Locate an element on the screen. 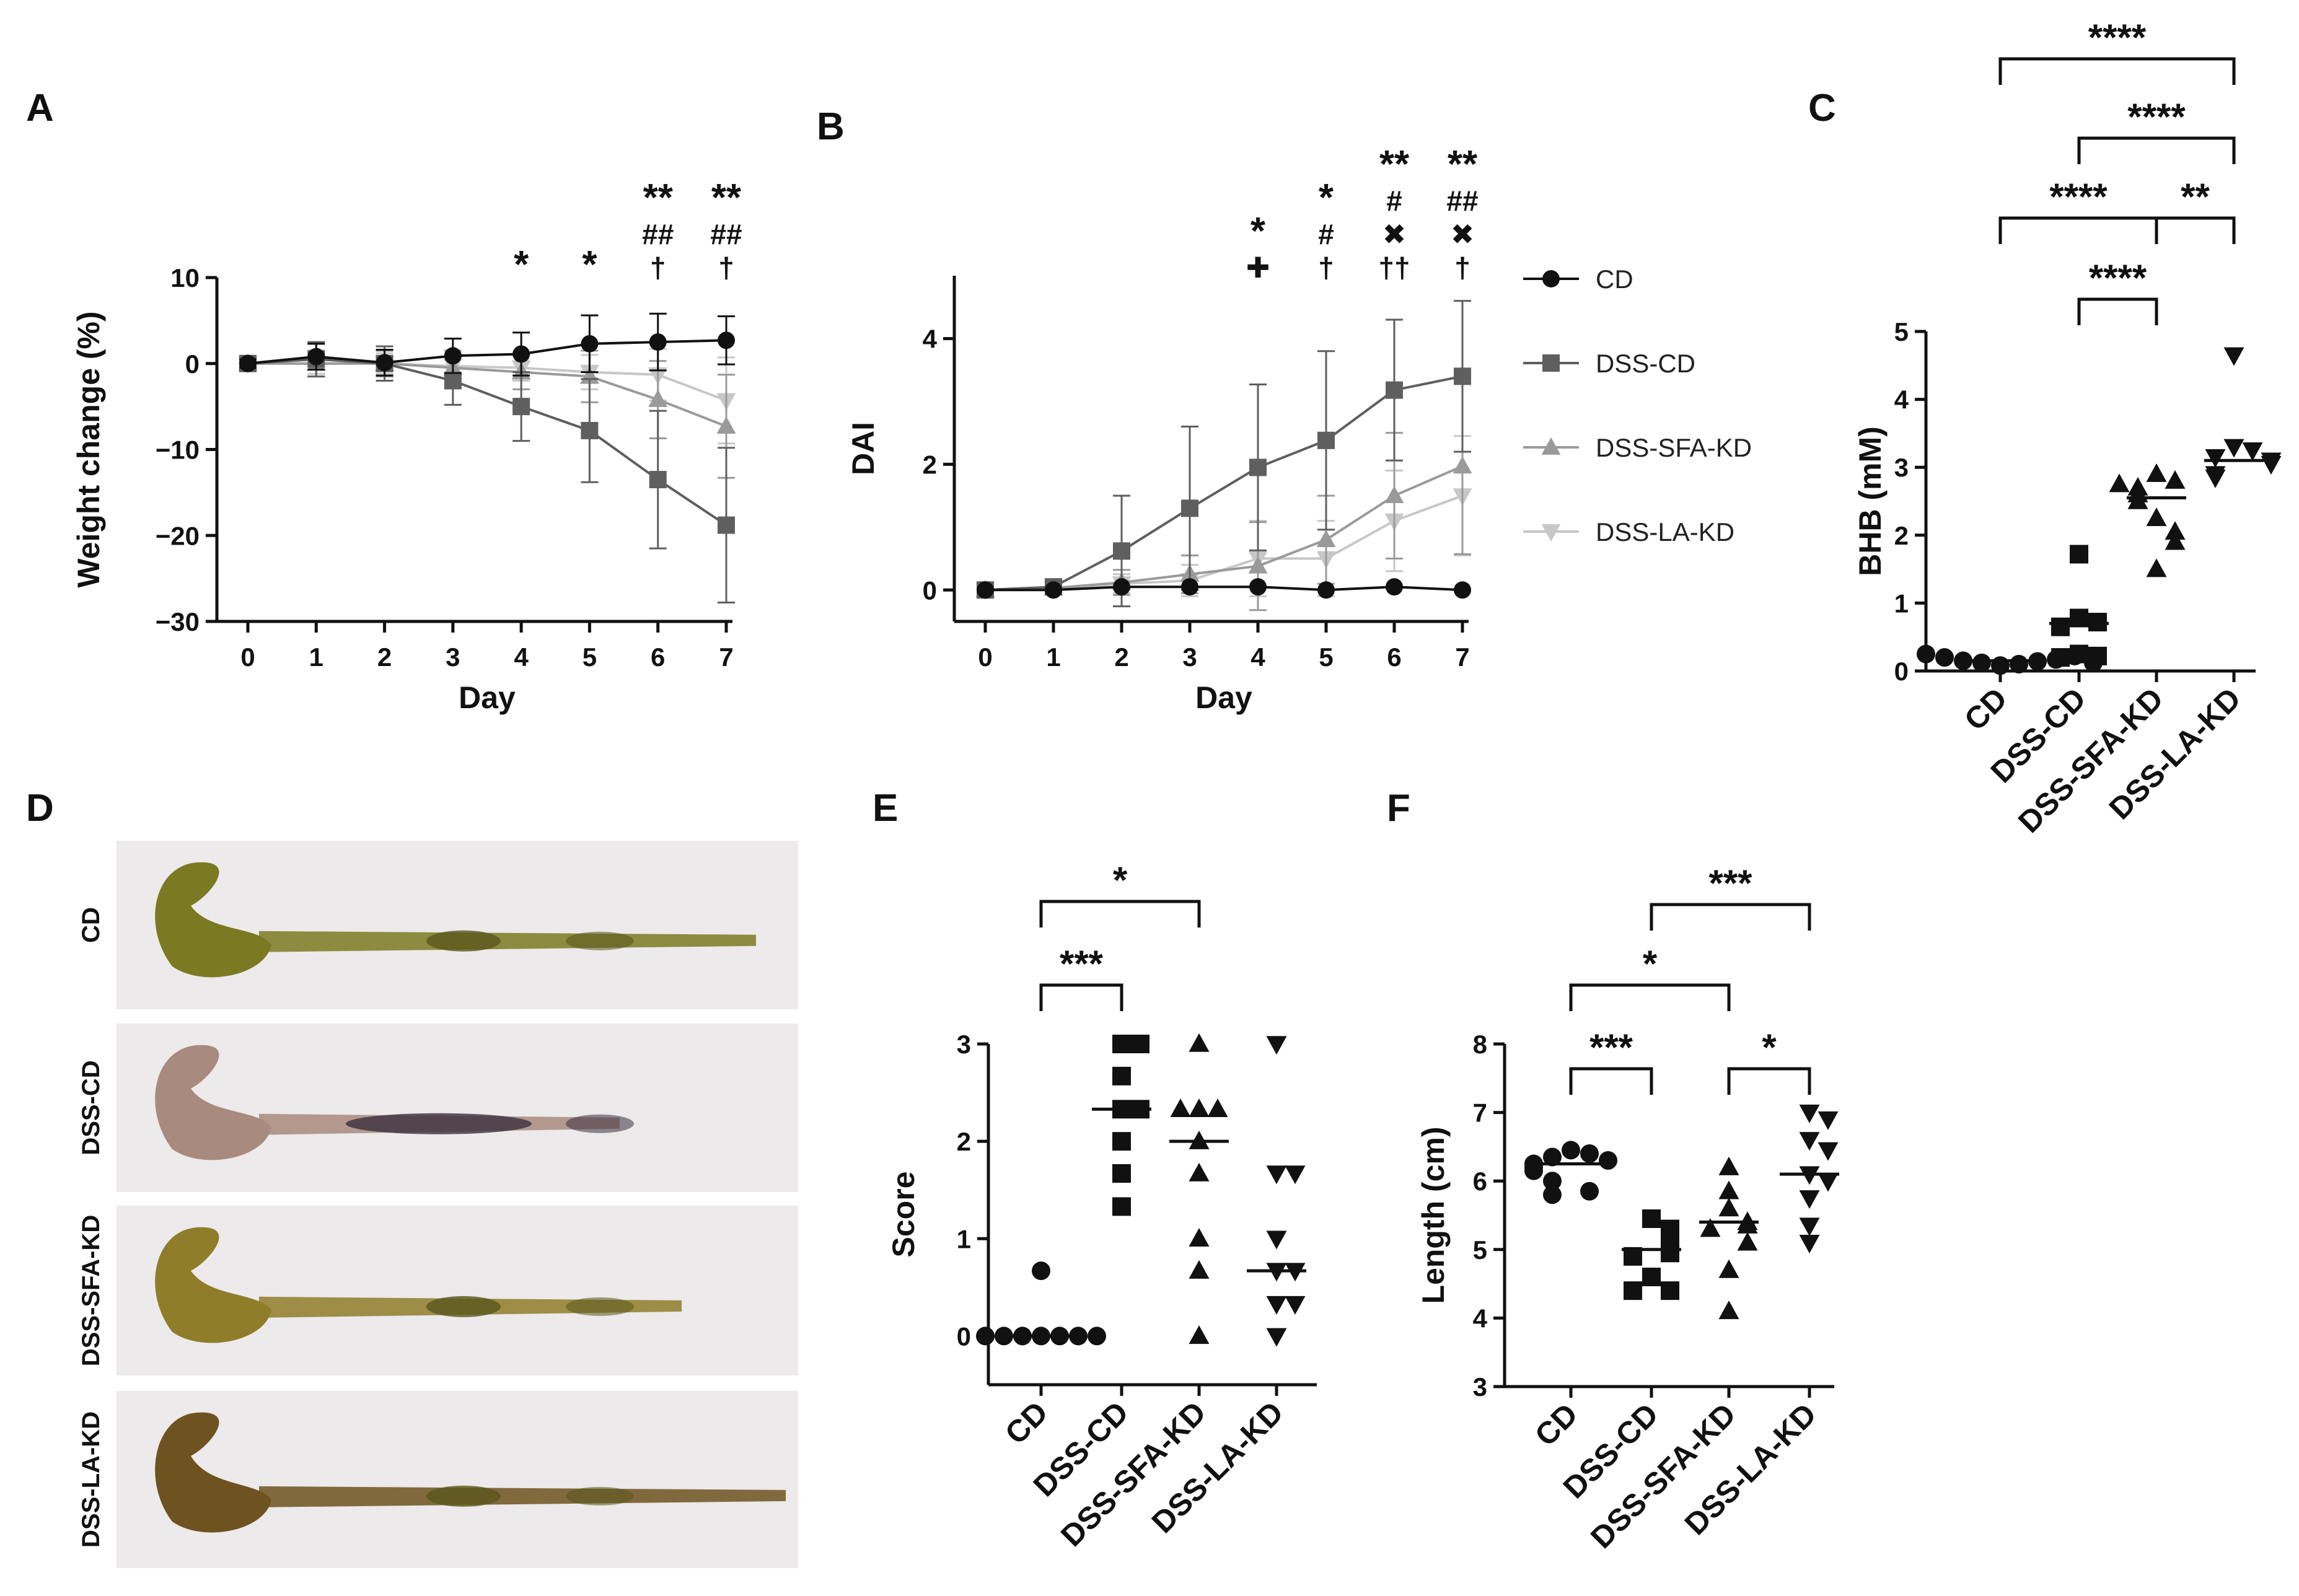 The image size is (2299, 1596). y-tick-label: 6 is located at coordinates (1480, 1181).